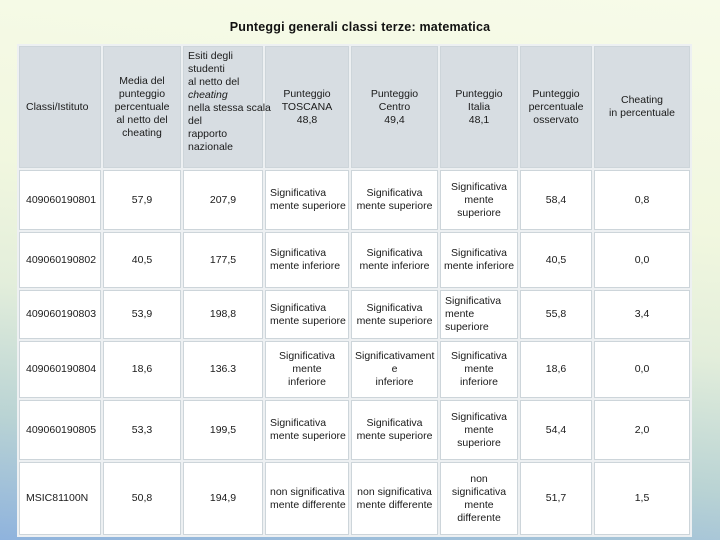 The width and height of the screenshot is (720, 540). I want to click on cell-esiti: 177,5, so click(223, 260).